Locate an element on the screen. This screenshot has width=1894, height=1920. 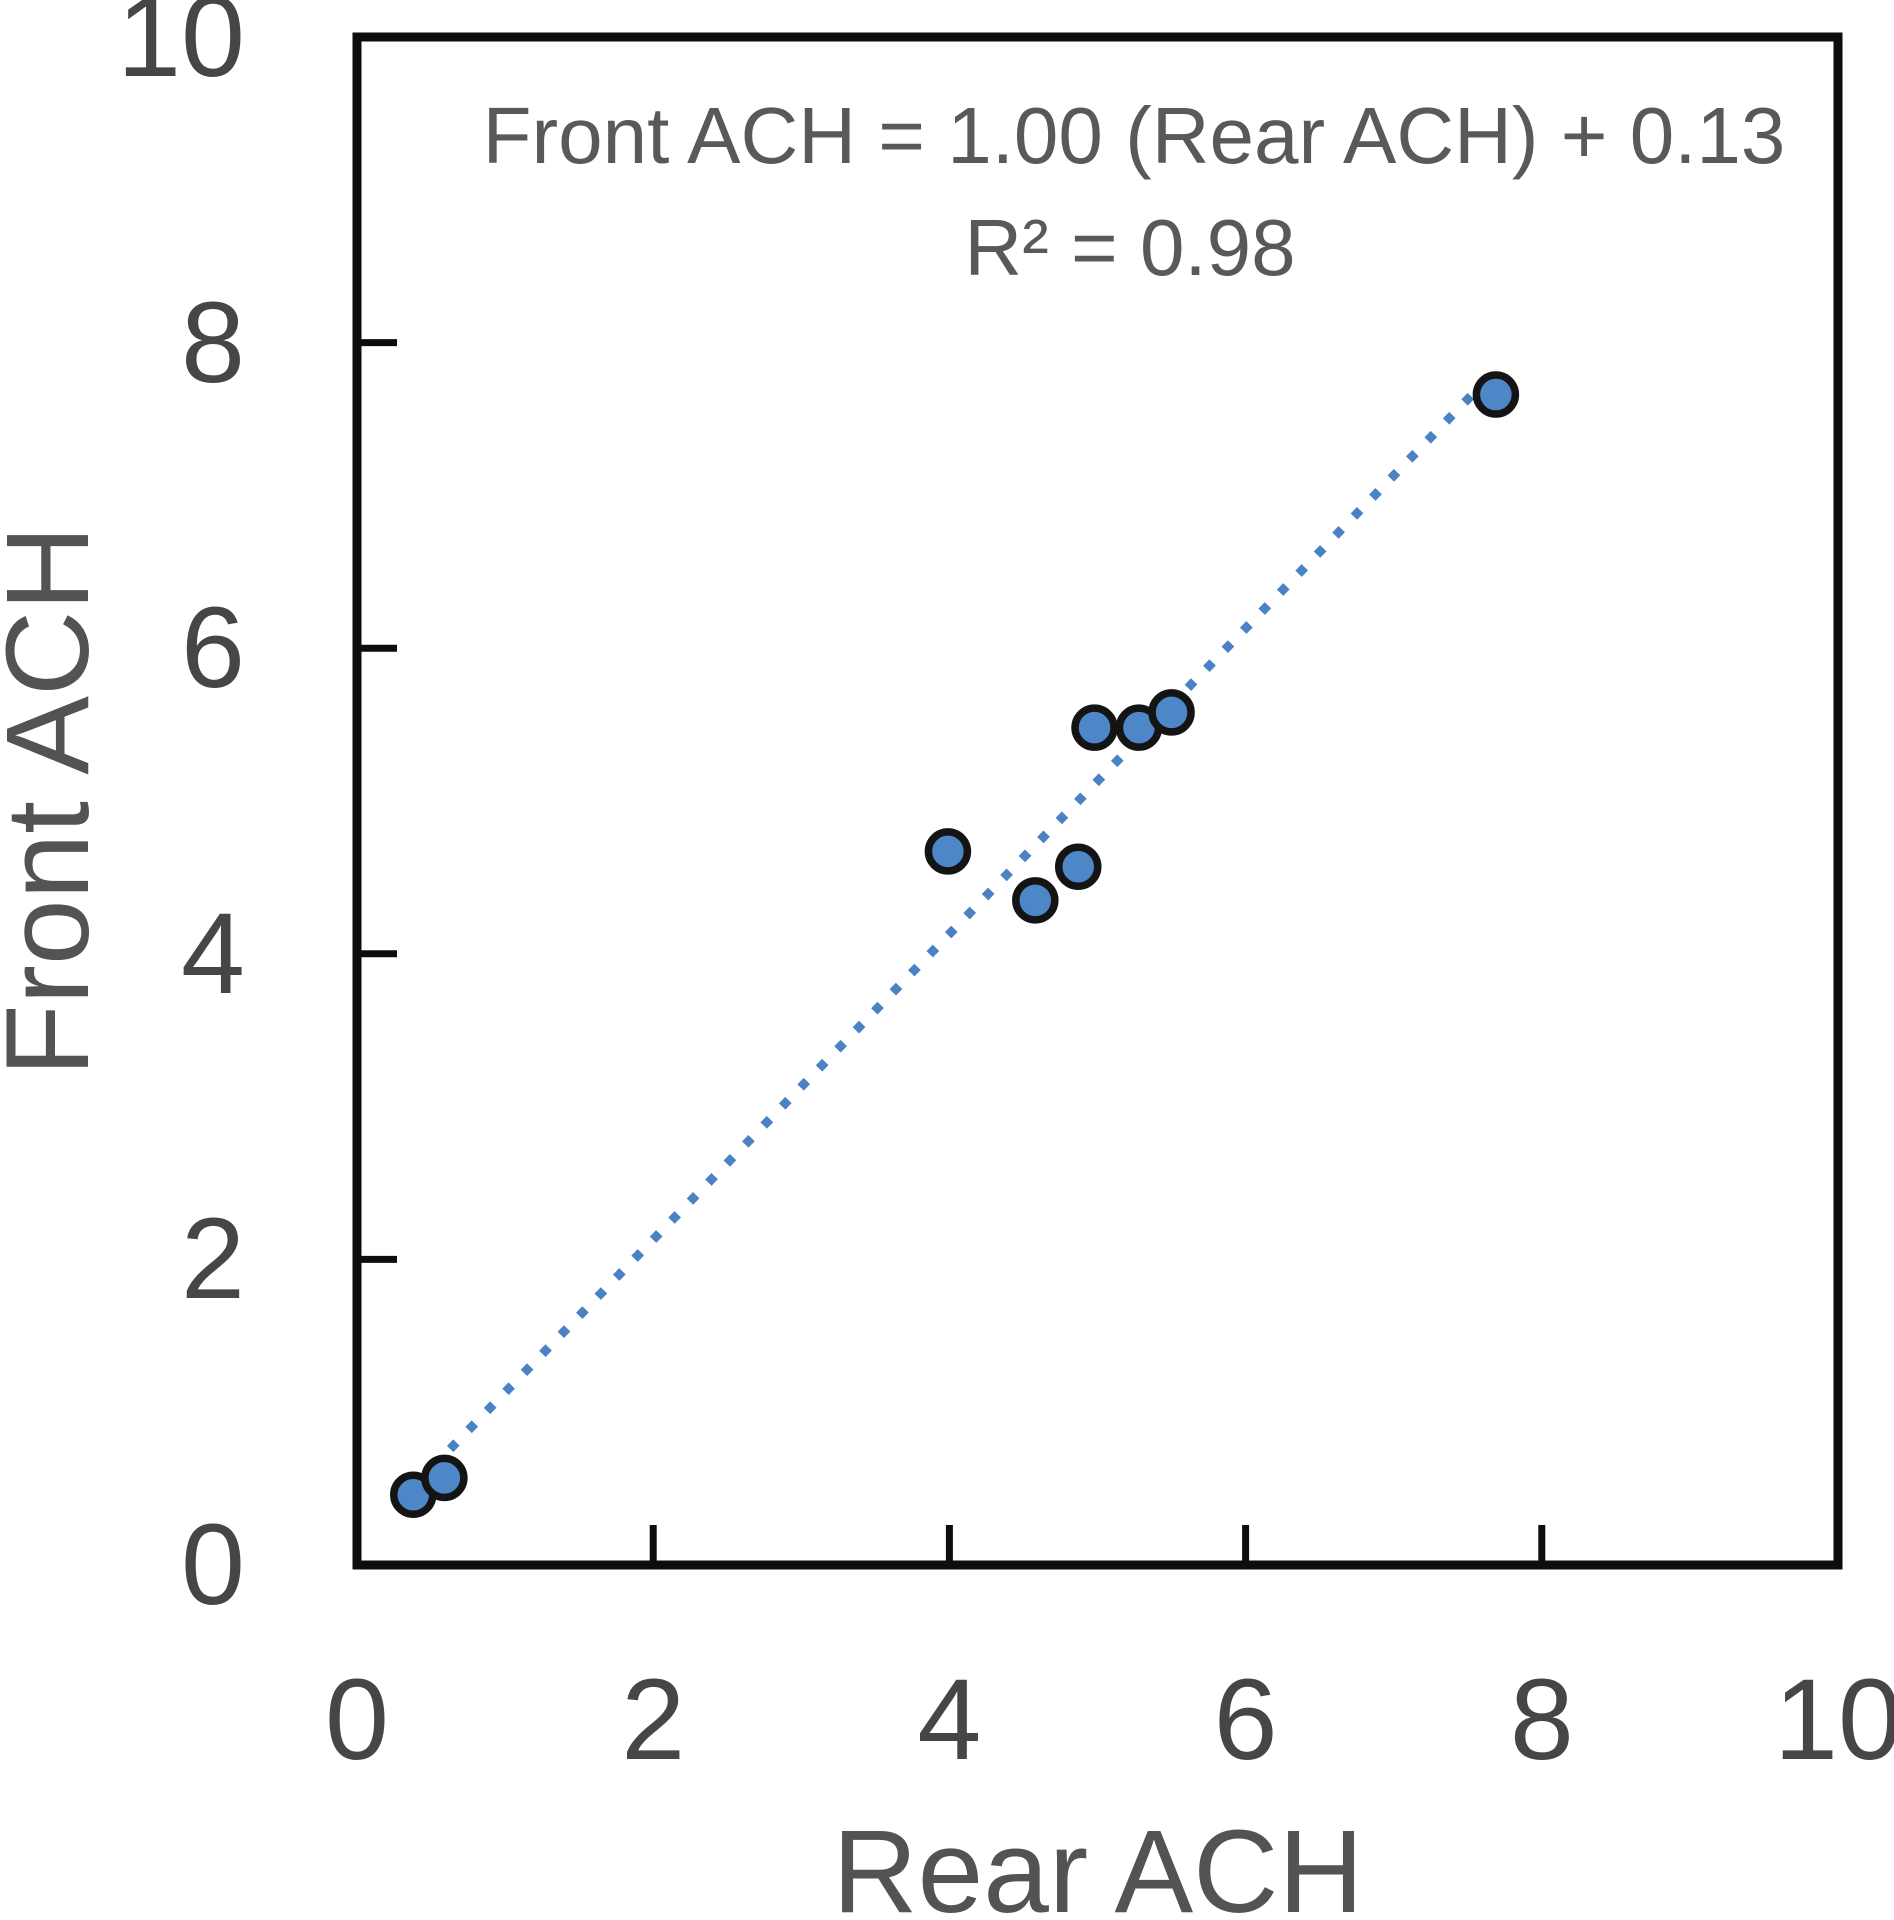
y-tick-label: 8 is located at coordinates (213, 342).